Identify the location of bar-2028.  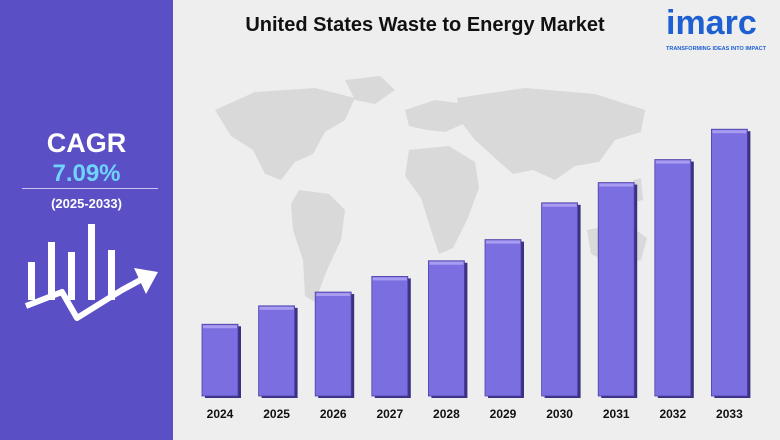
(446, 328).